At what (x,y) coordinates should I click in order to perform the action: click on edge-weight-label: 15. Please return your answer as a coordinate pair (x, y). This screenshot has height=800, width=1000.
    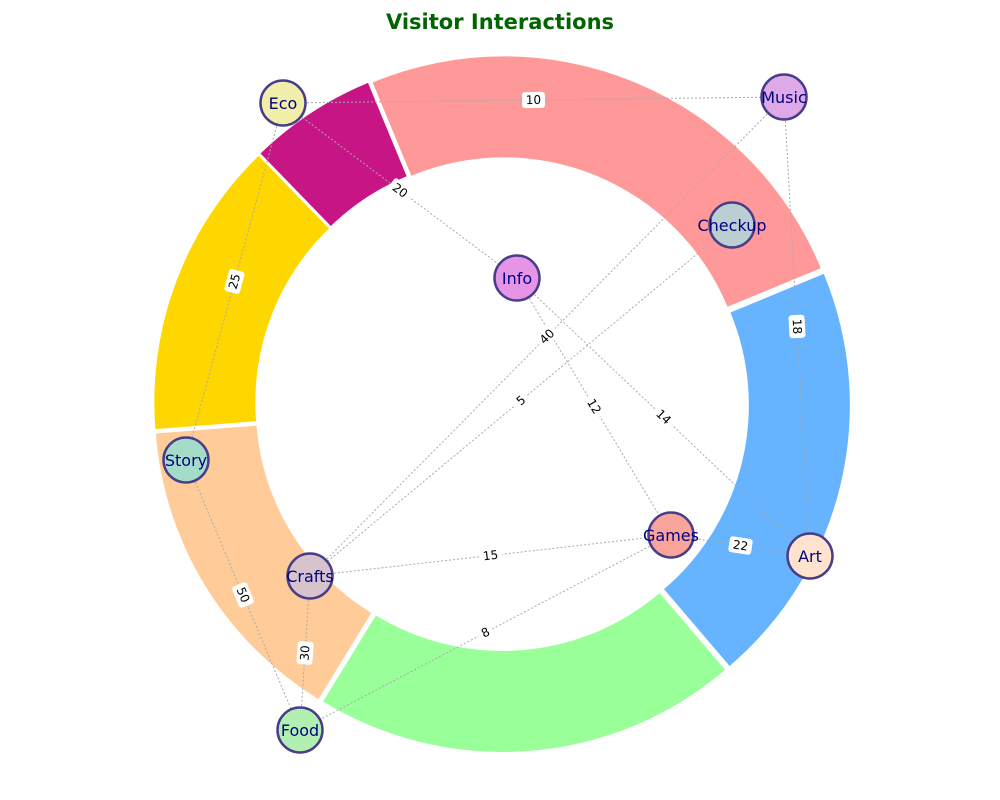
    Looking at the image, I should click on (490, 556).